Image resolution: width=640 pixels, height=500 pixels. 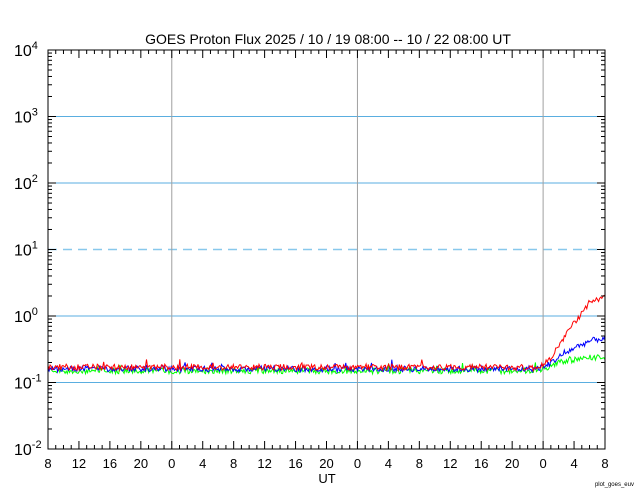 What do you see at coordinates (28, 383) in the screenshot?
I see `y-tick-label: 10⁻¹` at bounding box center [28, 383].